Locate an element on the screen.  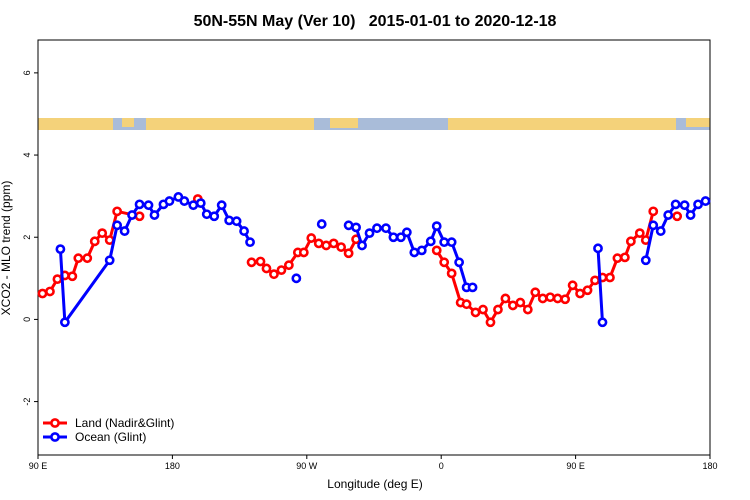
y-tick-label: 0 is located at coordinates (27, 319).